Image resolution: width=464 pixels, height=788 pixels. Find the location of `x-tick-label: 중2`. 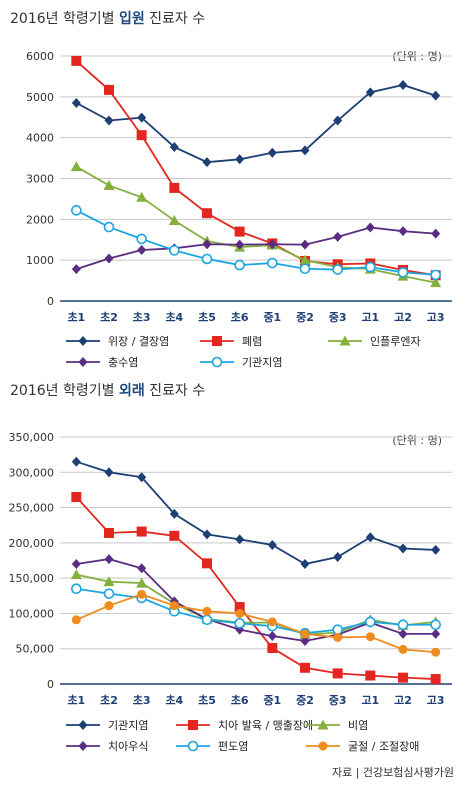

x-tick-label: 중2 is located at coordinates (305, 700).